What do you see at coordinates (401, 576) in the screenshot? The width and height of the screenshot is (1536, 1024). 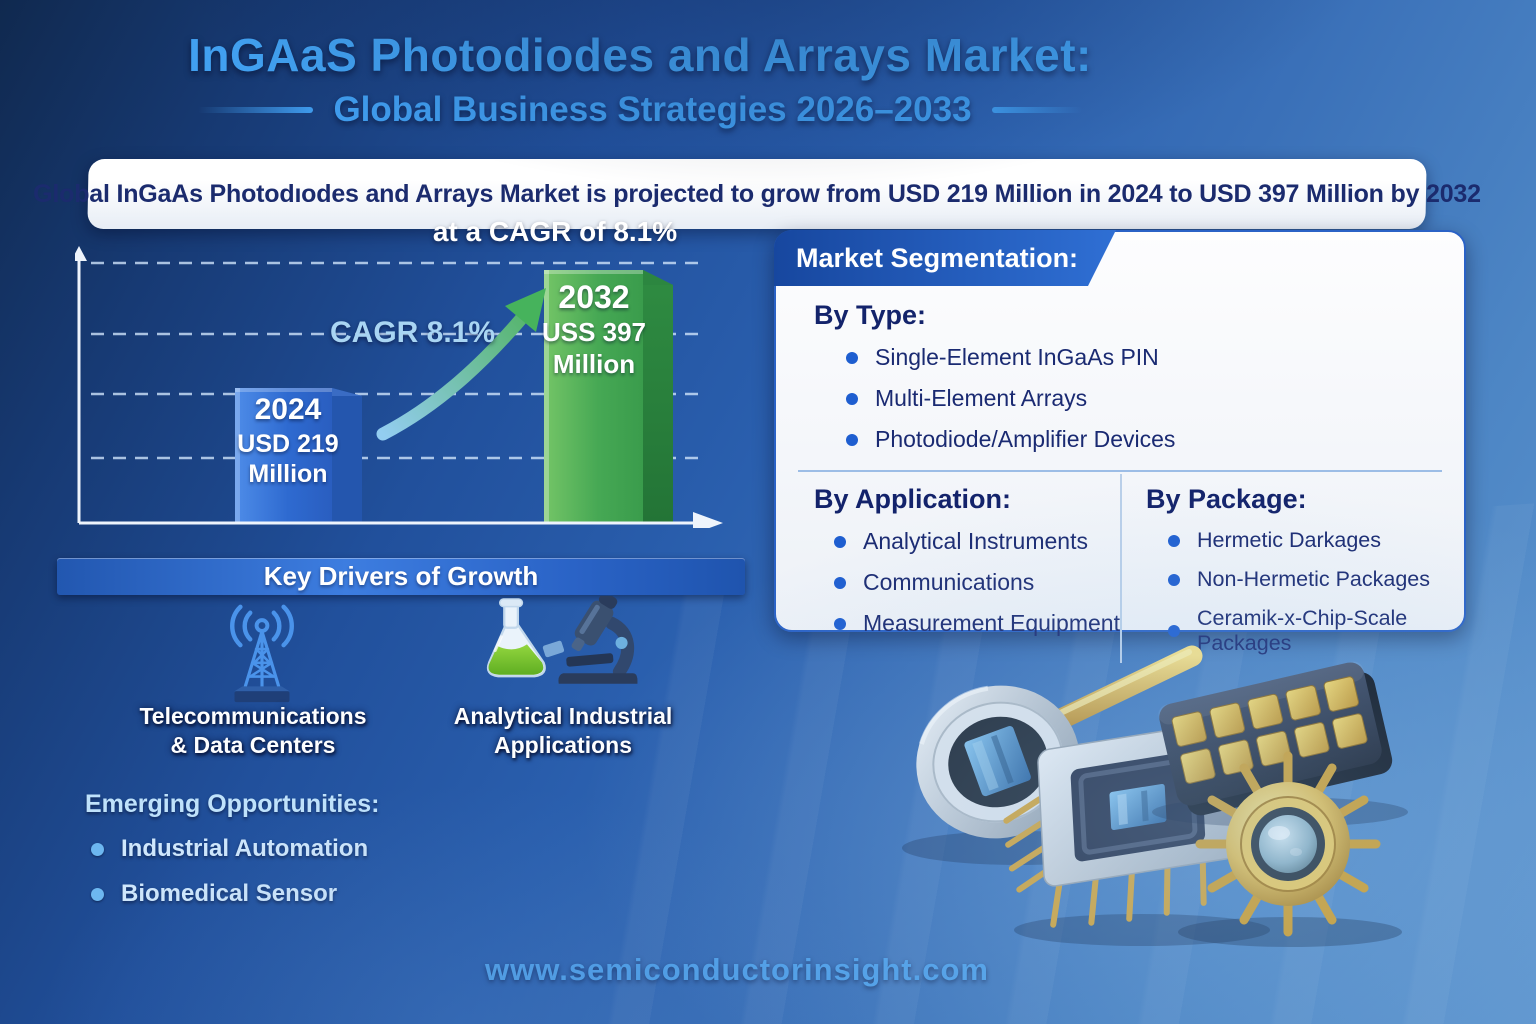 I see `key-drivers-header: Key Drivers of Growth` at bounding box center [401, 576].